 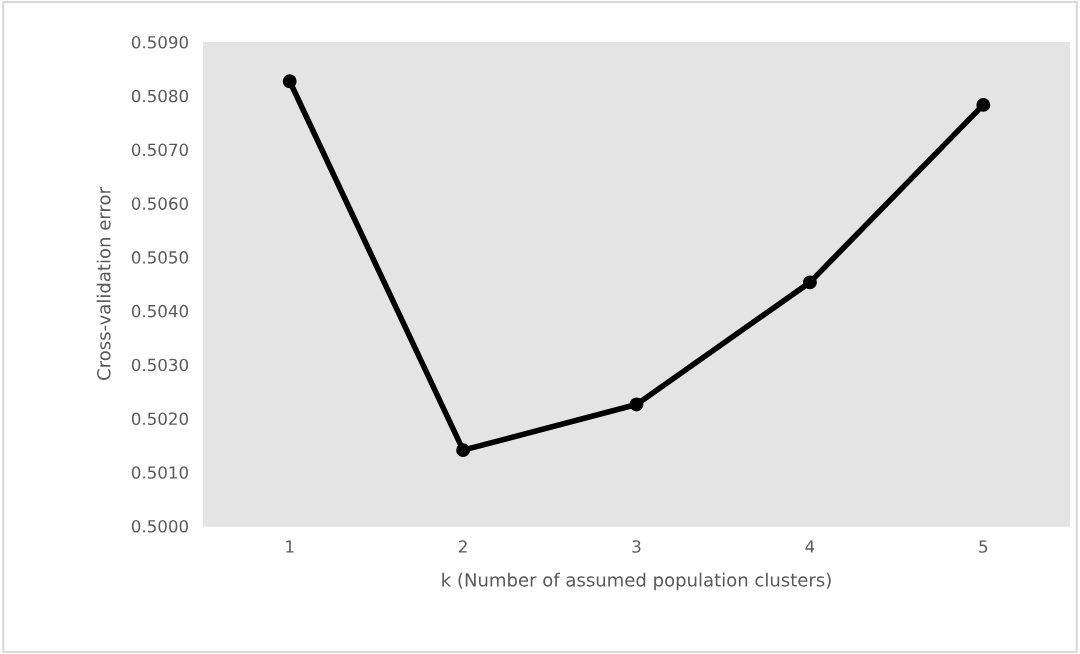 I want to click on y-tick-label: 0.5070, so click(x=159, y=150).